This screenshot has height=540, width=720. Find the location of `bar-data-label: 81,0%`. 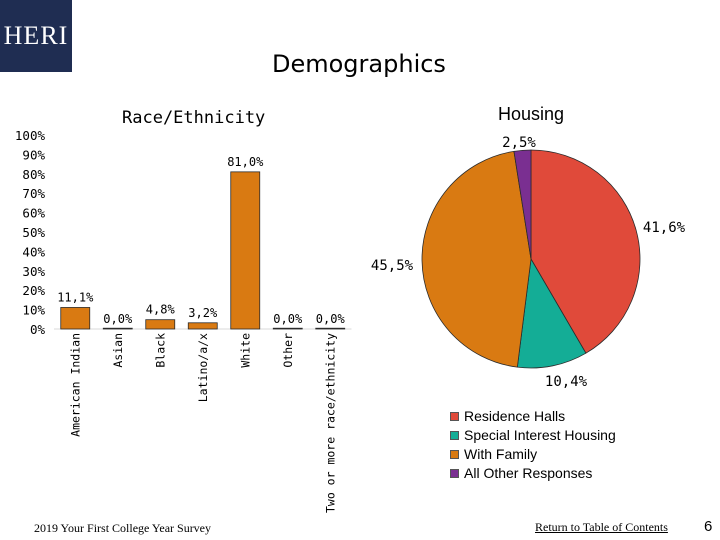

bar-data-label: 81,0% is located at coordinates (245, 162).